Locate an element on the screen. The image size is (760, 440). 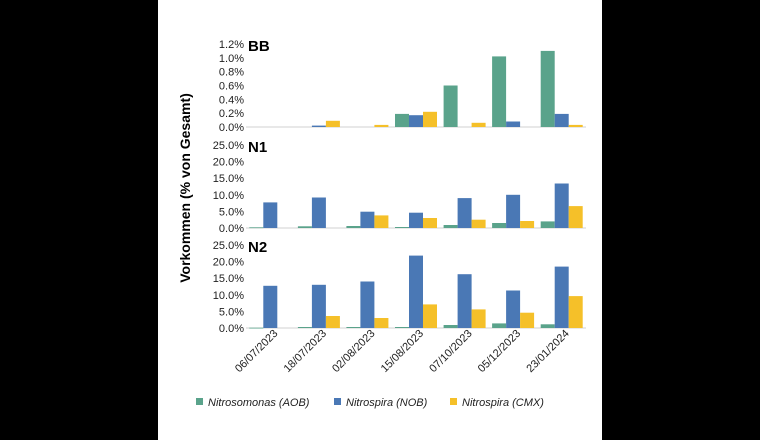
bar-n1-s0-c4 is located at coordinates (450, 226).